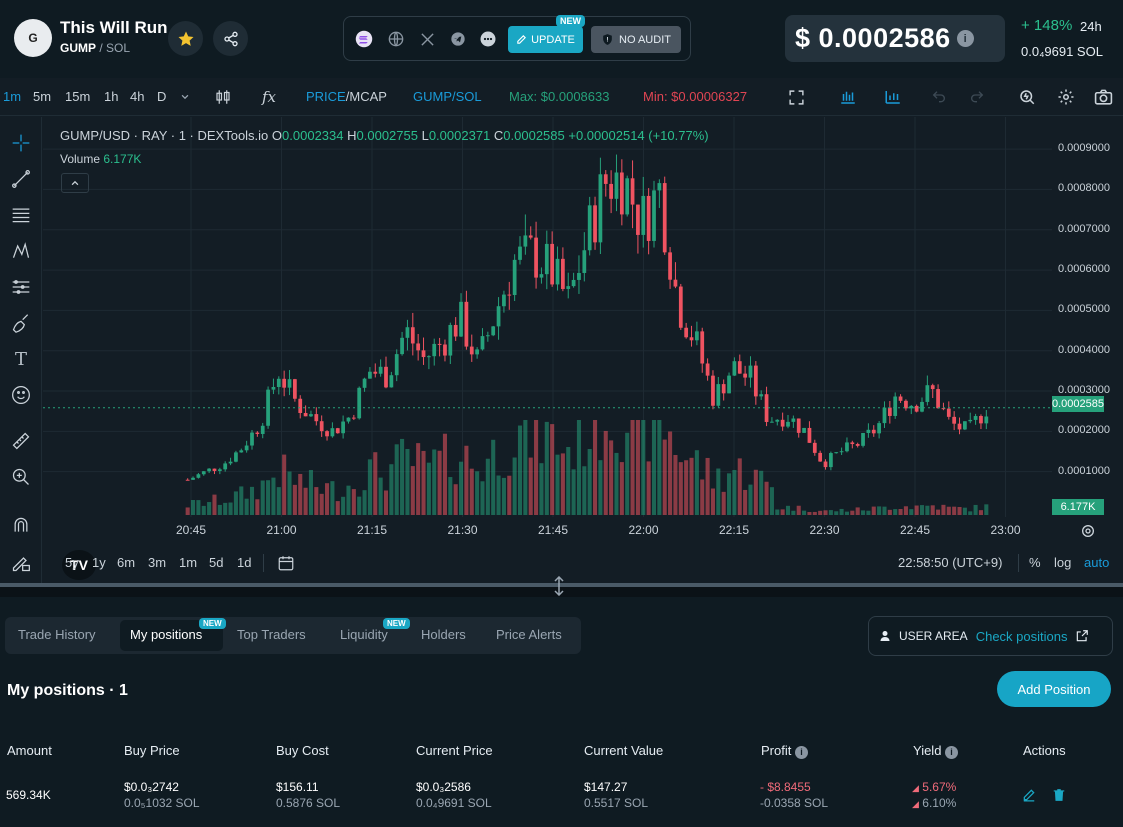 The image size is (1123, 827). What do you see at coordinates (268, 97) in the screenshot?
I see `indicators-icon: fx` at bounding box center [268, 97].